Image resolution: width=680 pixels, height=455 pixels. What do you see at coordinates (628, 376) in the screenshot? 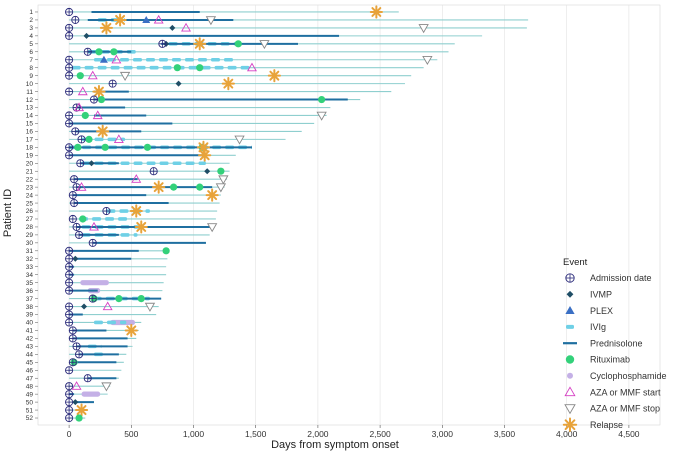
I see `legend-label: Cyclophosphamide` at bounding box center [628, 376].